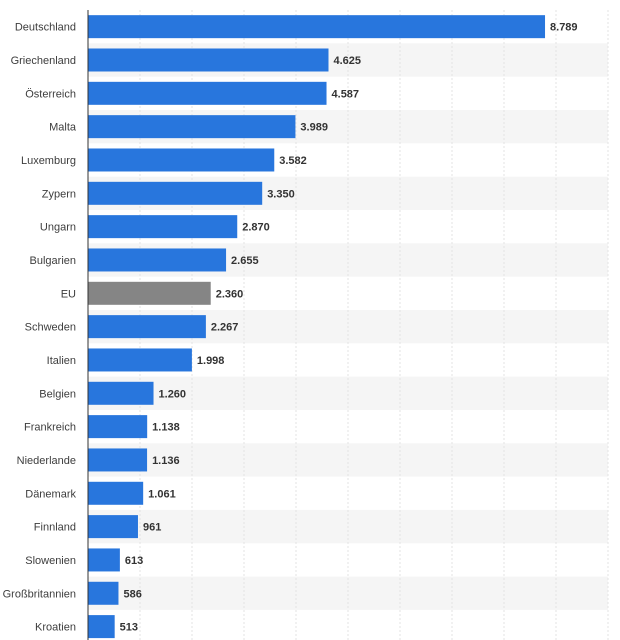 Image resolution: width=620 pixels, height=640 pixels. Describe the element at coordinates (118, 427) in the screenshot. I see `bar-frankreich` at that location.